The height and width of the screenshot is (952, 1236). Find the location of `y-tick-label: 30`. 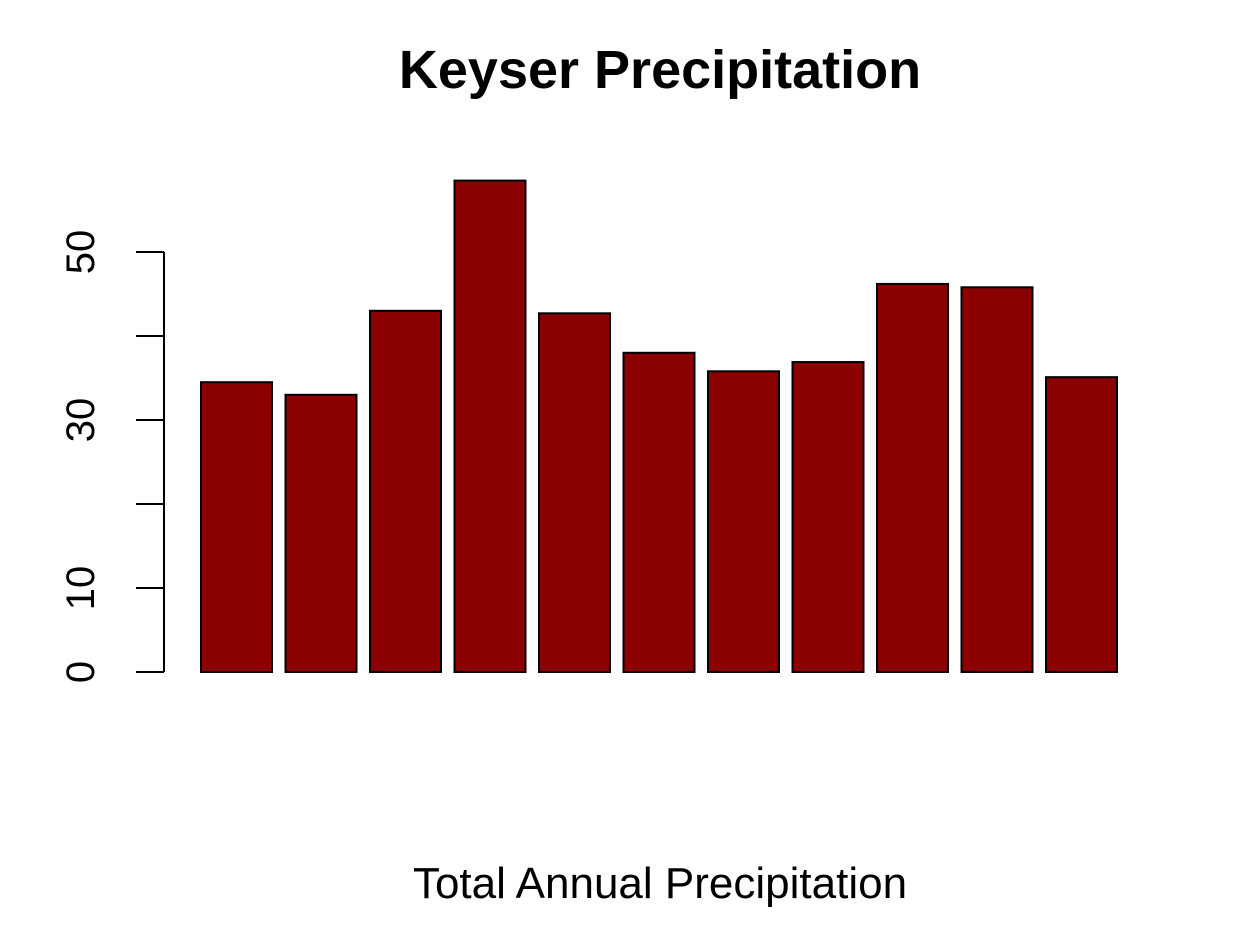

y-tick-label: 30 is located at coordinates (81, 420).